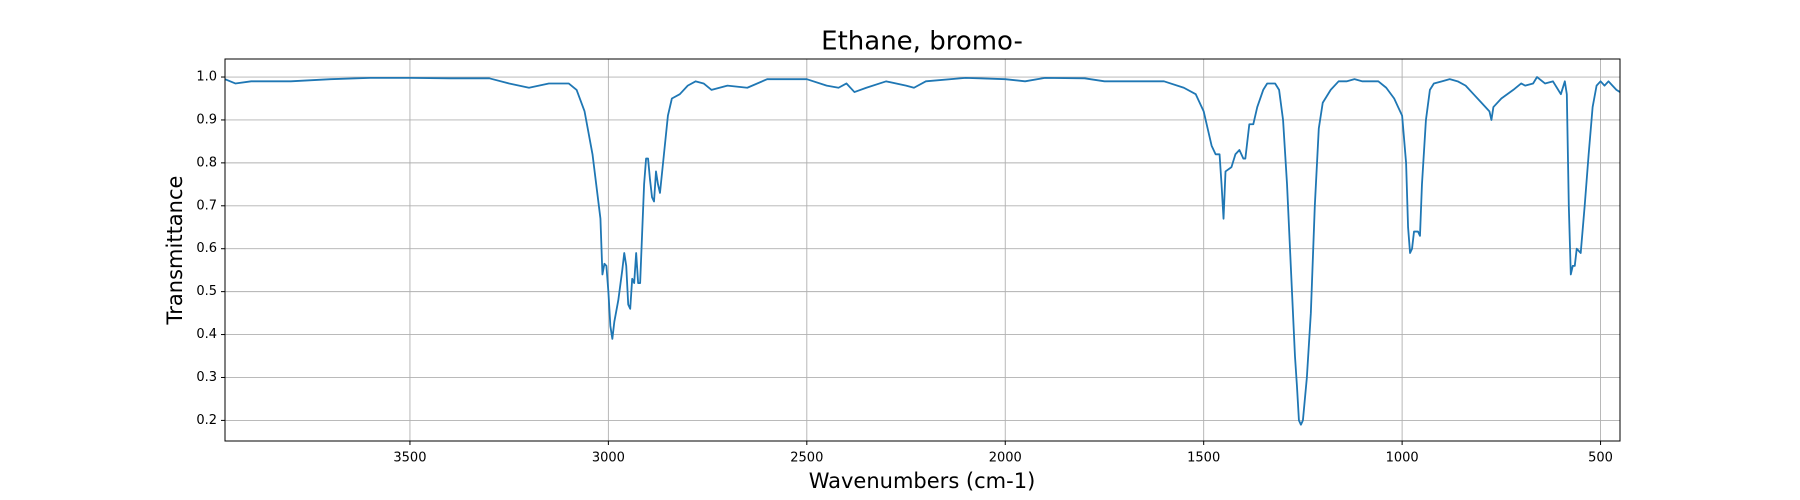  Describe the element at coordinates (206, 119) in the screenshot. I see `y-tick-label: 0.9` at that location.